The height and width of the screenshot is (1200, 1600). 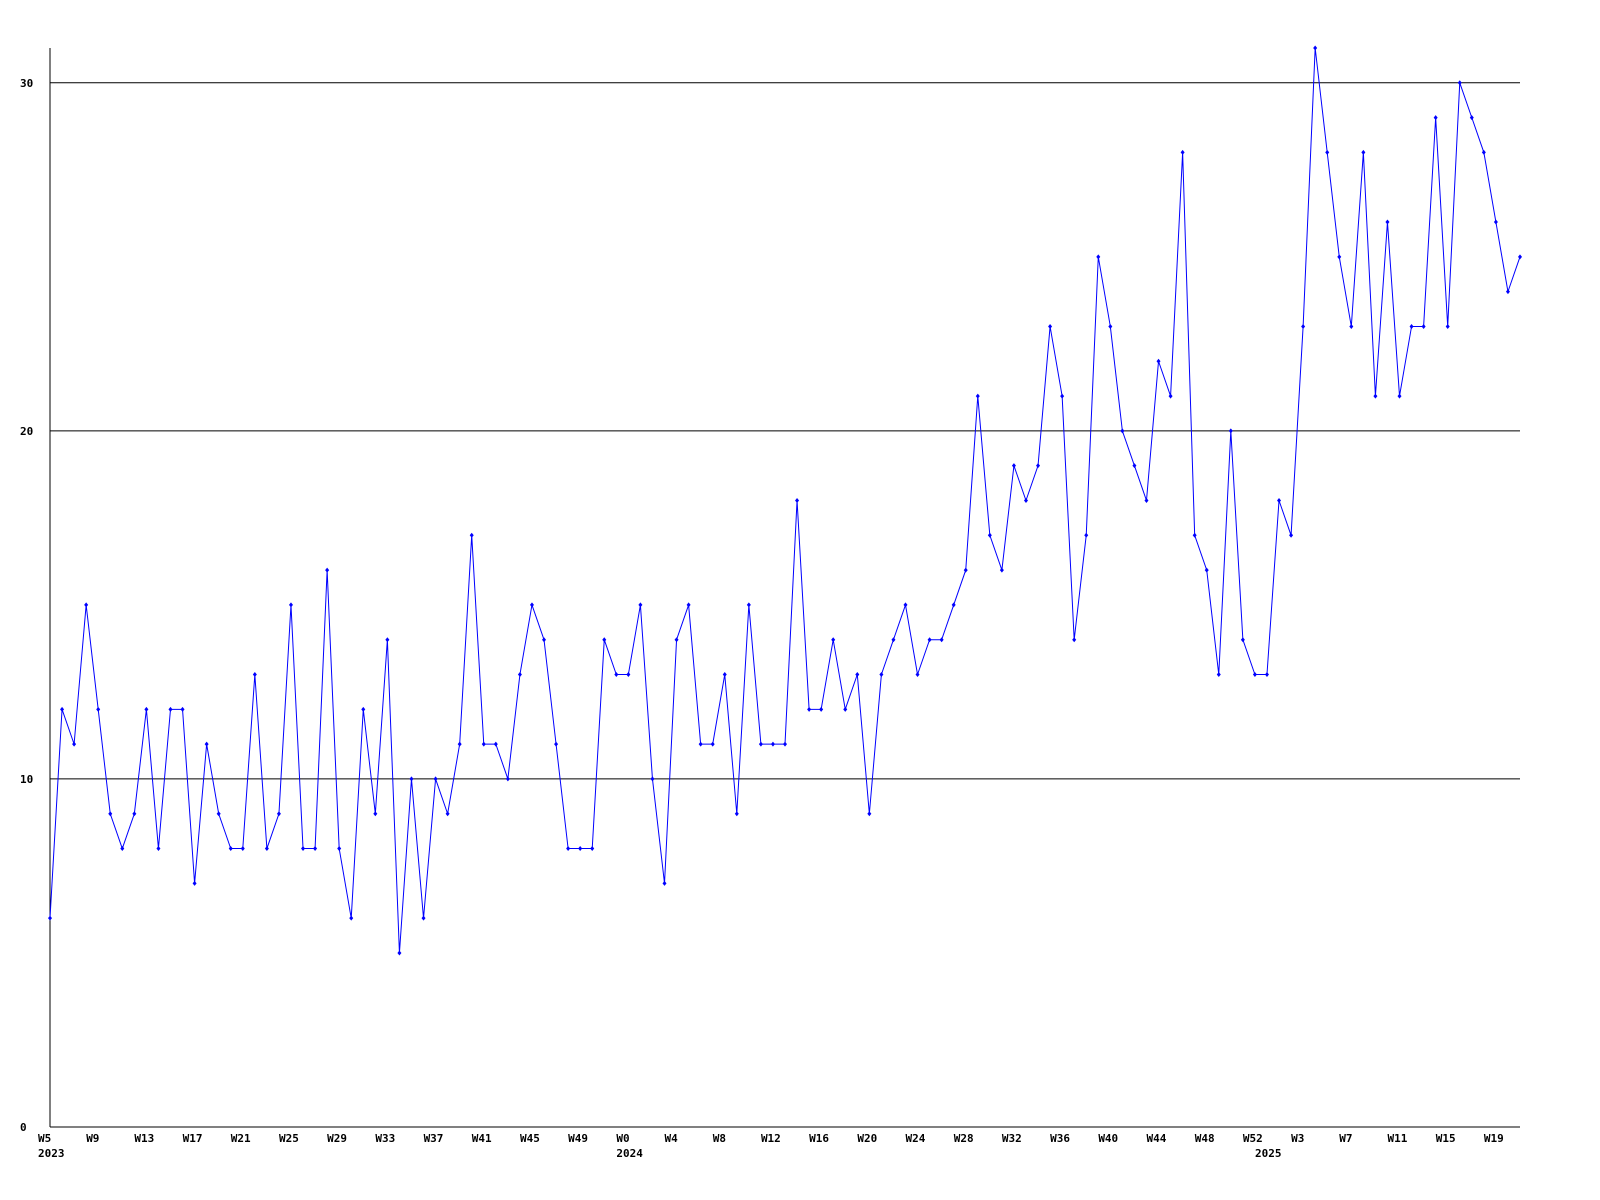 What do you see at coordinates (719, 1138) in the screenshot?
I see `x-tick-label: W8` at bounding box center [719, 1138].